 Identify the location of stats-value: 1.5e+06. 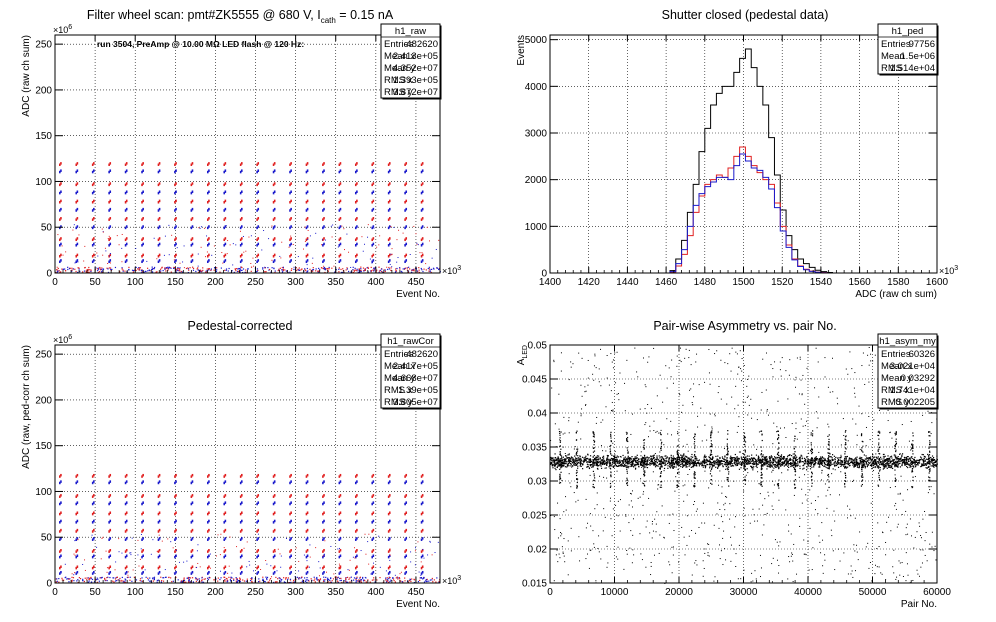
(917, 56).